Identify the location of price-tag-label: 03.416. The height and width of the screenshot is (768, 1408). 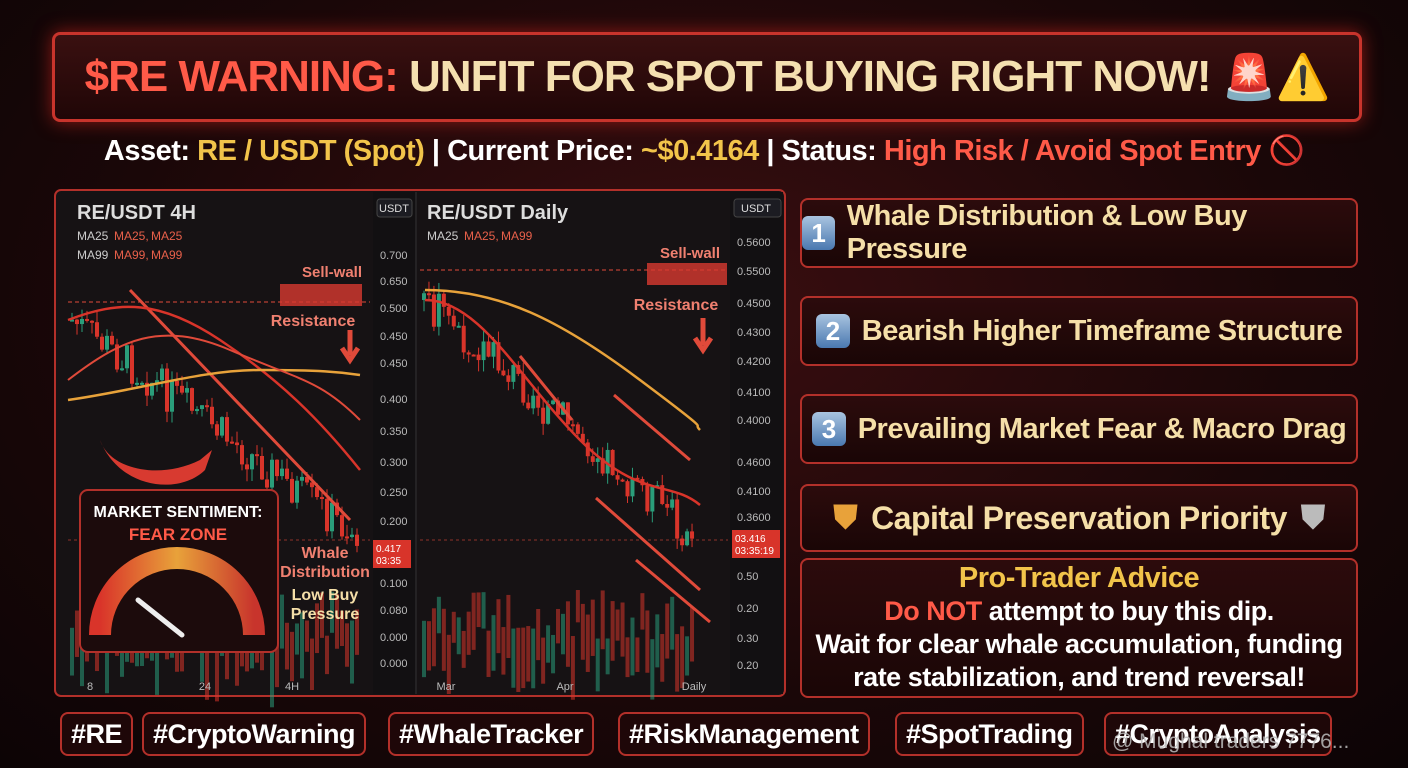
(750, 539).